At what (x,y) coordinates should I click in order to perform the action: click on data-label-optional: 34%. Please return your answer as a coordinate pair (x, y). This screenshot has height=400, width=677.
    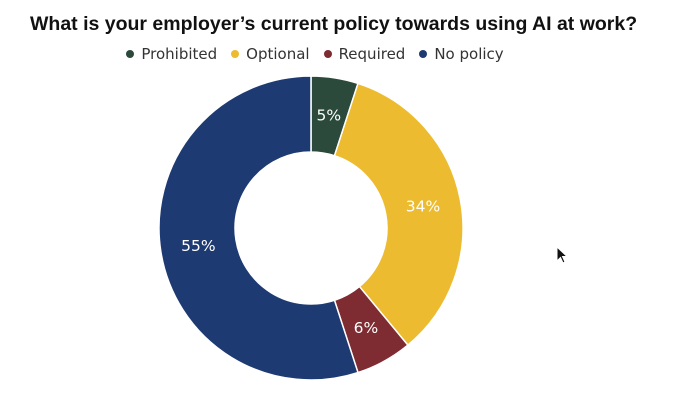
    Looking at the image, I should click on (423, 207).